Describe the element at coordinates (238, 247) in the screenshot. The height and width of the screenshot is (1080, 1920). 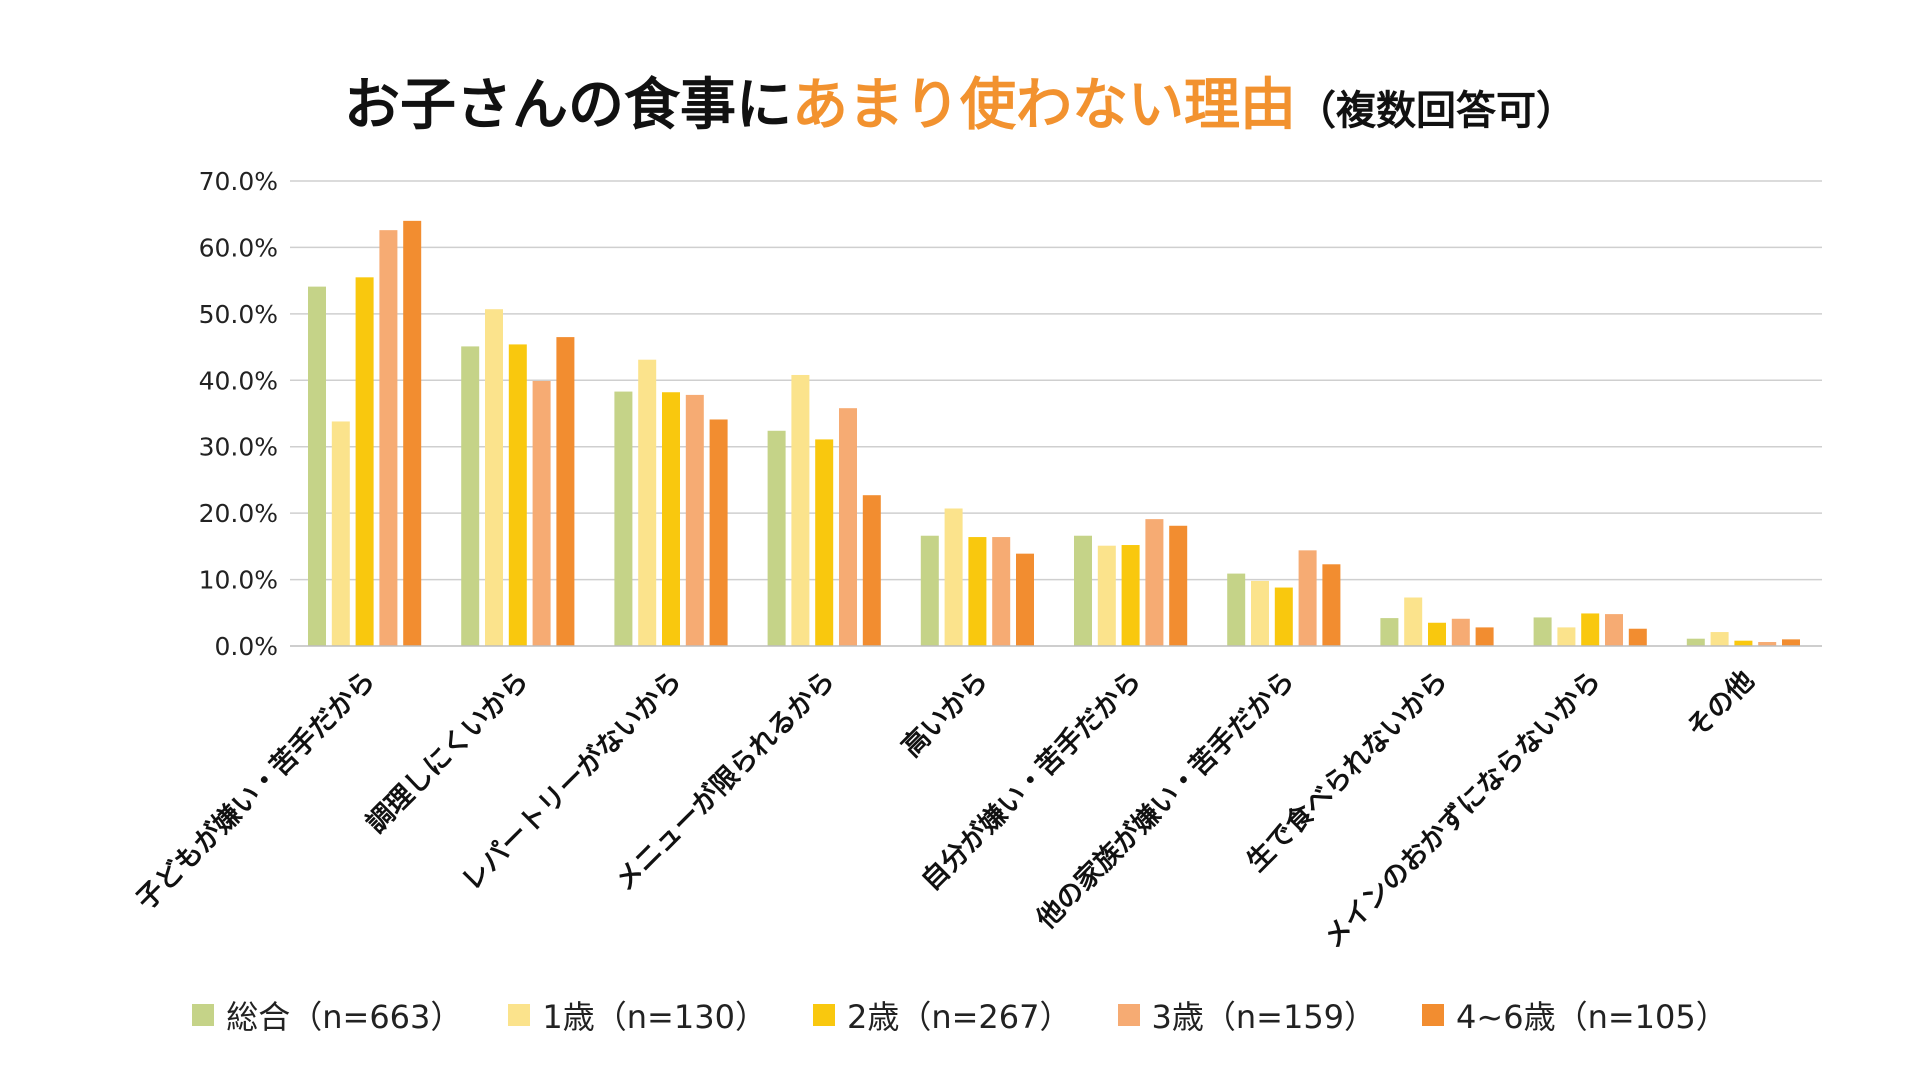
I see `y-tick-label: 60.0%` at that location.